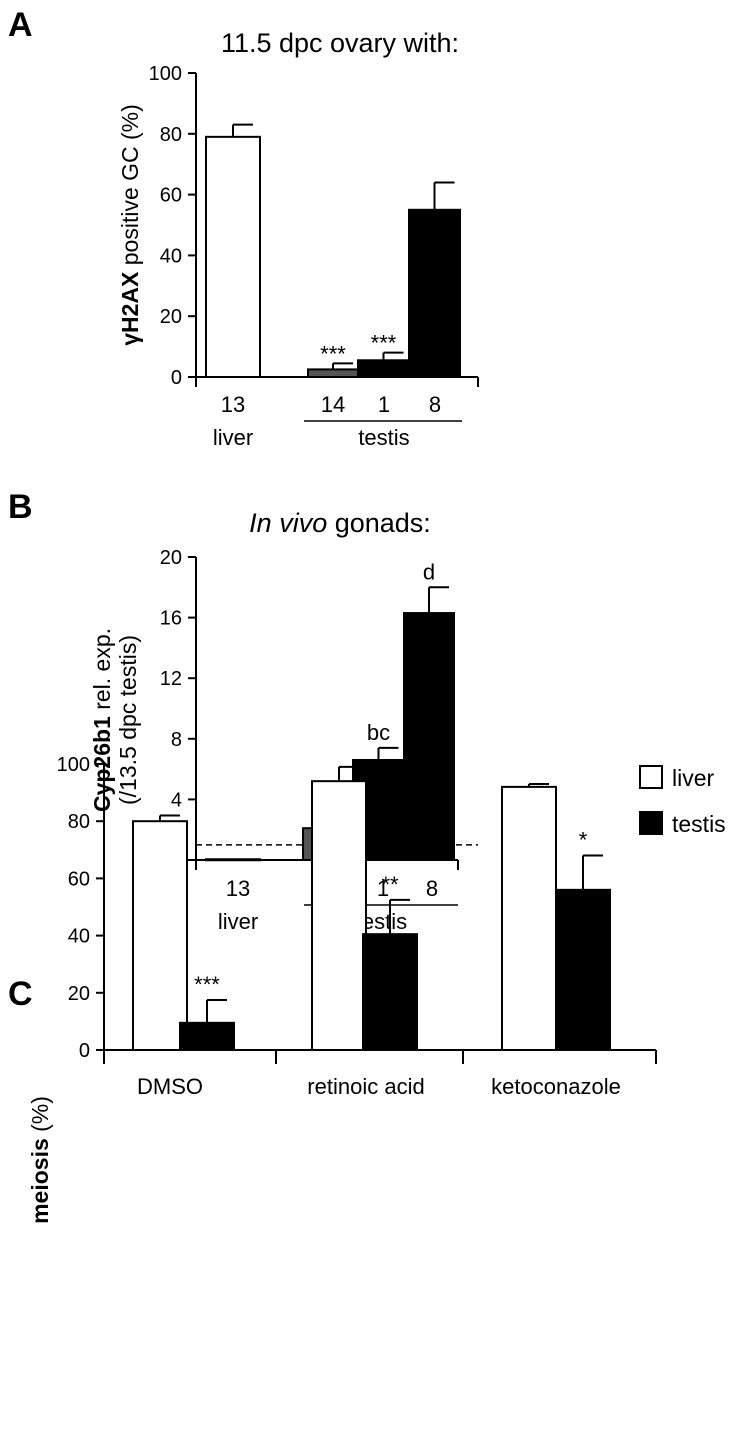 The height and width of the screenshot is (1436, 740). What do you see at coordinates (233, 437) in the screenshot?
I see `chart-a-group-label: liver` at bounding box center [233, 437].